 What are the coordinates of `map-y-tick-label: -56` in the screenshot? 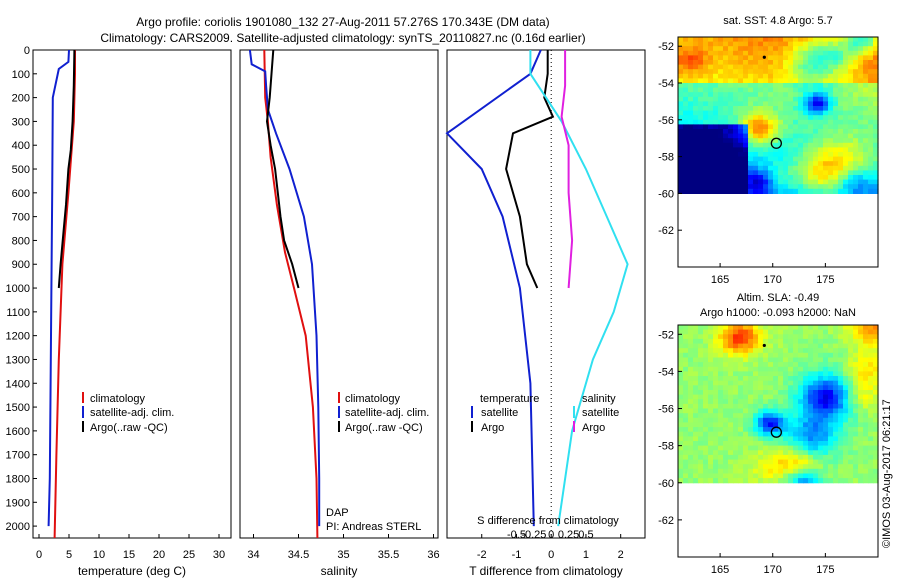 It's located at (666, 410).